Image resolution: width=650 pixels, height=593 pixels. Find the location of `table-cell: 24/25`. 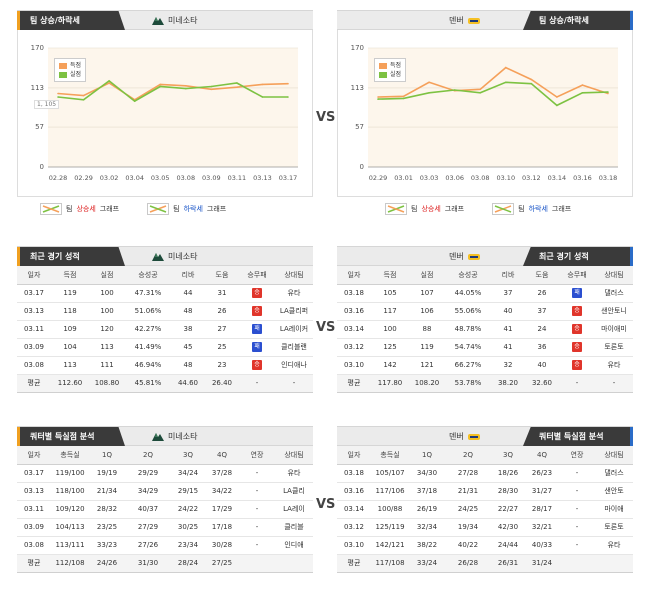

table-cell: 24/25 is located at coordinates (468, 509).